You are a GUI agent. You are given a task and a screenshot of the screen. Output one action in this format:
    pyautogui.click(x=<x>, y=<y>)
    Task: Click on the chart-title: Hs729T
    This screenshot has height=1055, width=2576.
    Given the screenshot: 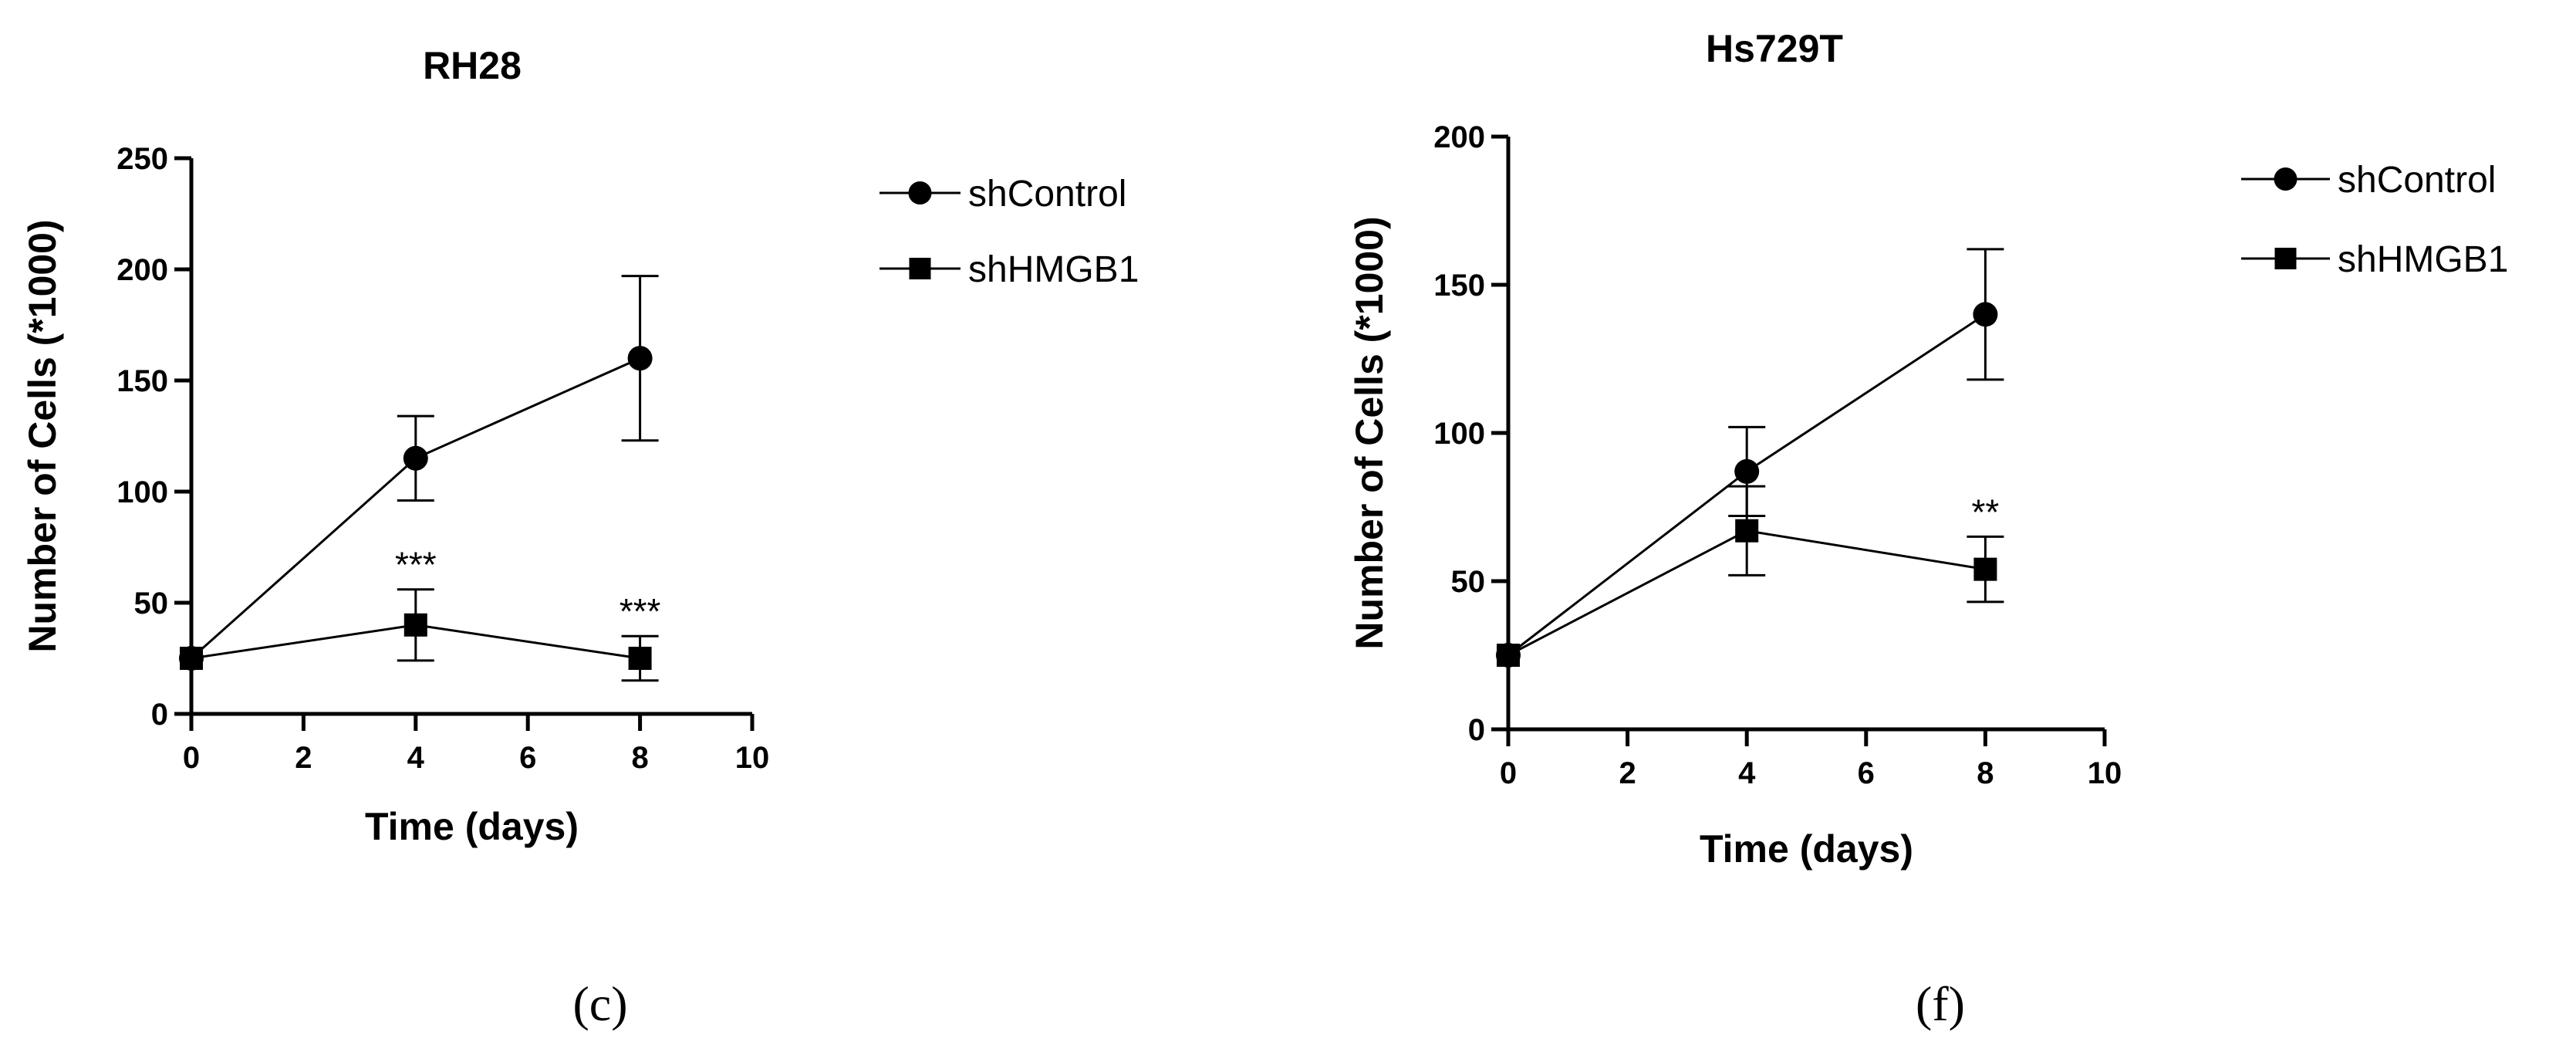 What is the action you would take?
    pyautogui.click(x=1775, y=48)
    